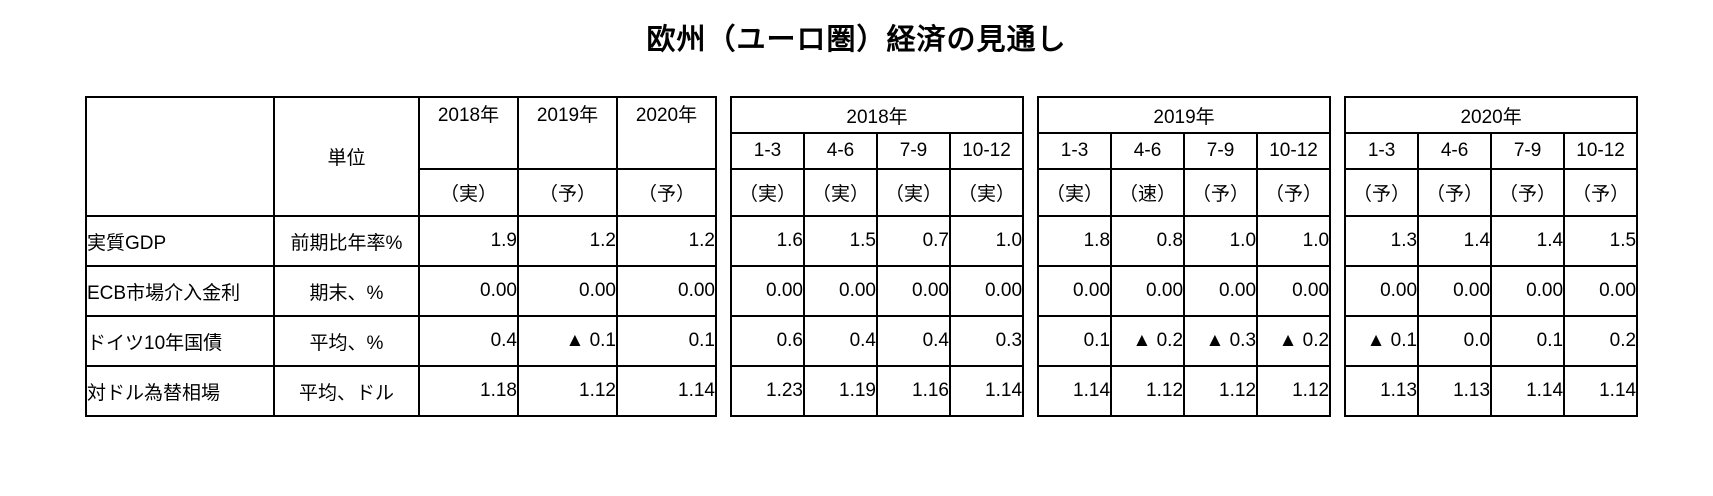 The height and width of the screenshot is (496, 1713). What do you see at coordinates (346, 241) in the screenshot?
I see `unit-cell: 前期比年率%` at bounding box center [346, 241].